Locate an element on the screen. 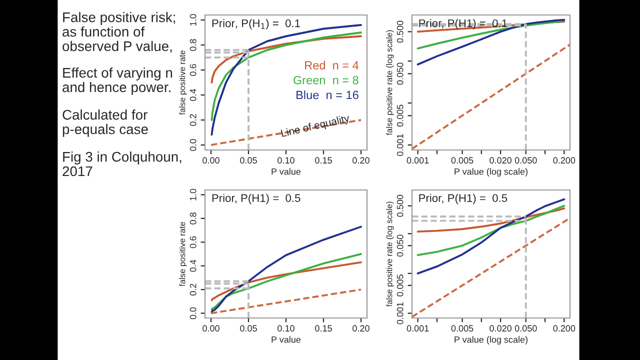 The image size is (640, 360). text: Green n = 8 is located at coordinates (326, 80).